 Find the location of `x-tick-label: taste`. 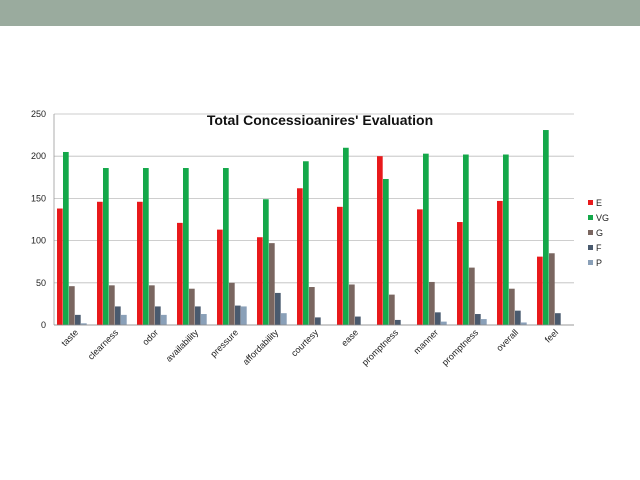

x-tick-label: taste is located at coordinates (69, 337).